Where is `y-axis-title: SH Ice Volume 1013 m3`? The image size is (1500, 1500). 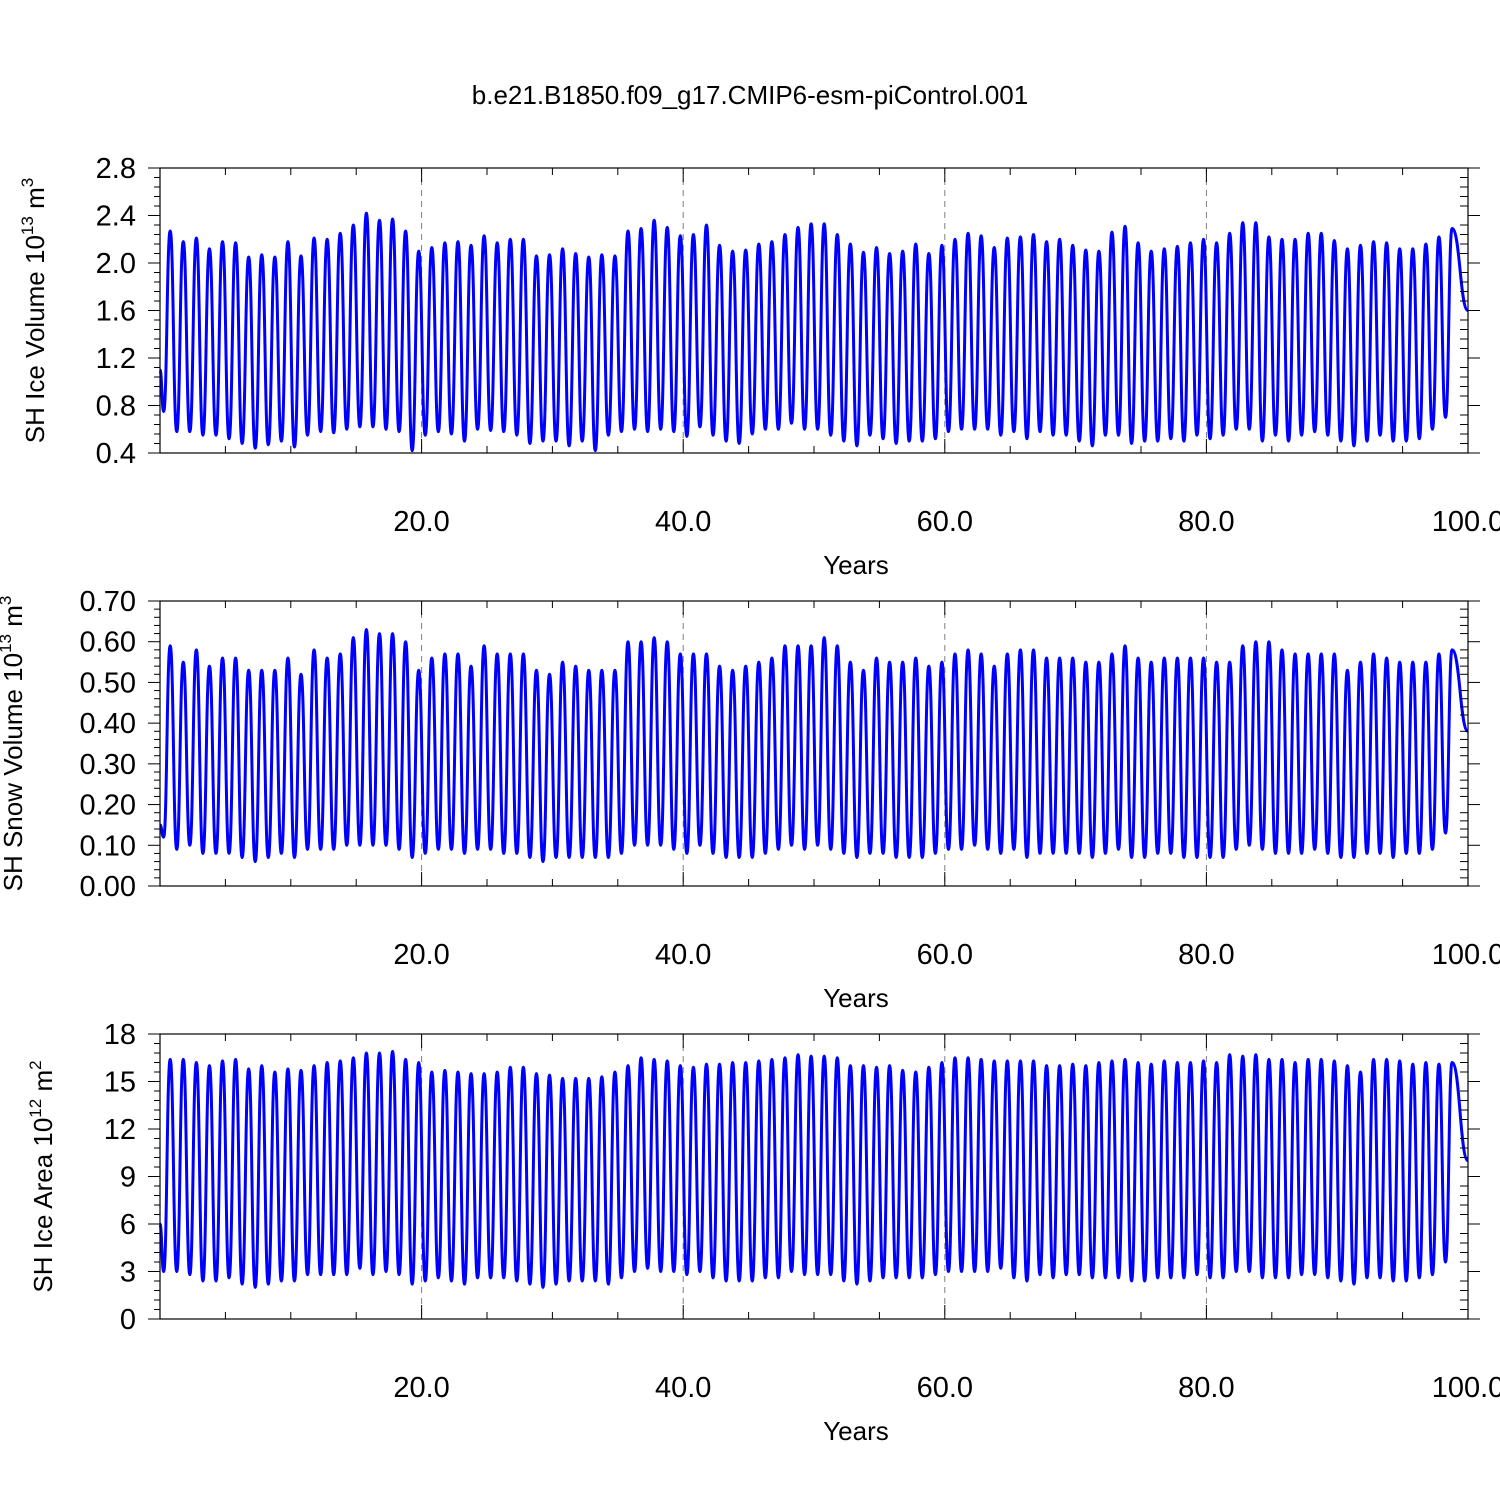 y-axis-title: SH Ice Volume 1013 m3 is located at coordinates (34, 310).